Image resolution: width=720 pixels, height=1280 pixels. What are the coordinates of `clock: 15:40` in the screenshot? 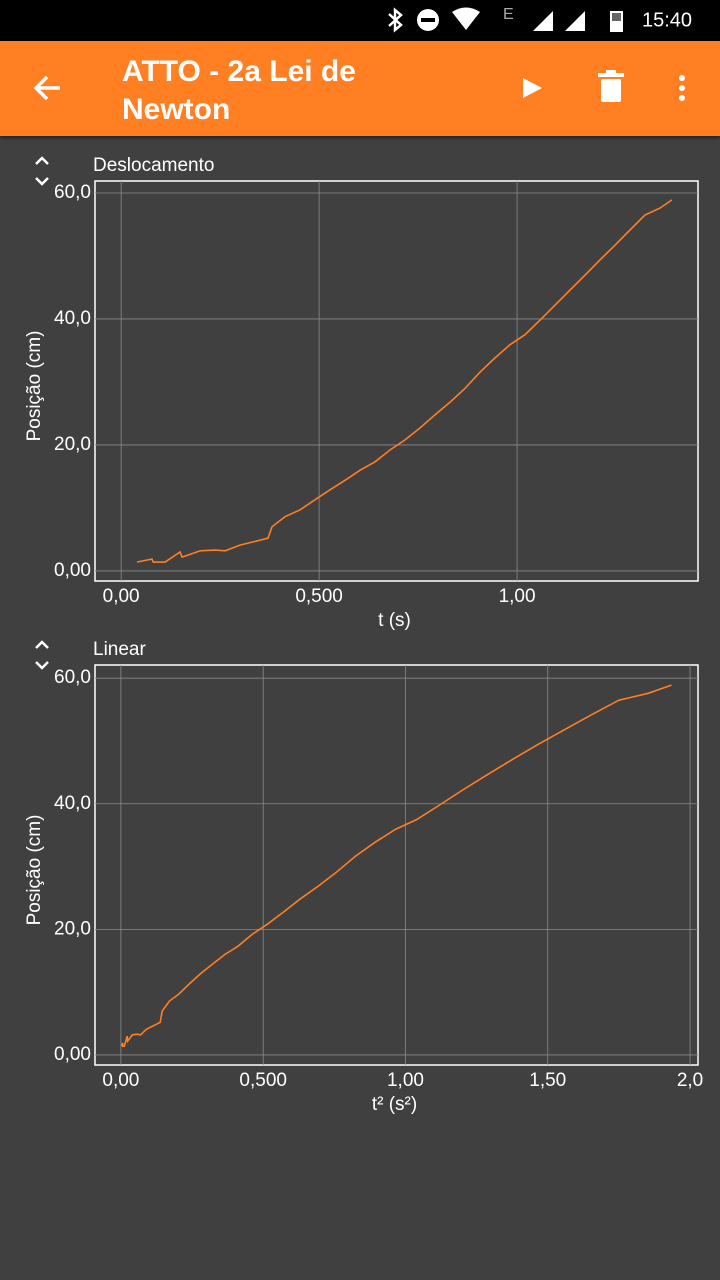 It's located at (667, 20).